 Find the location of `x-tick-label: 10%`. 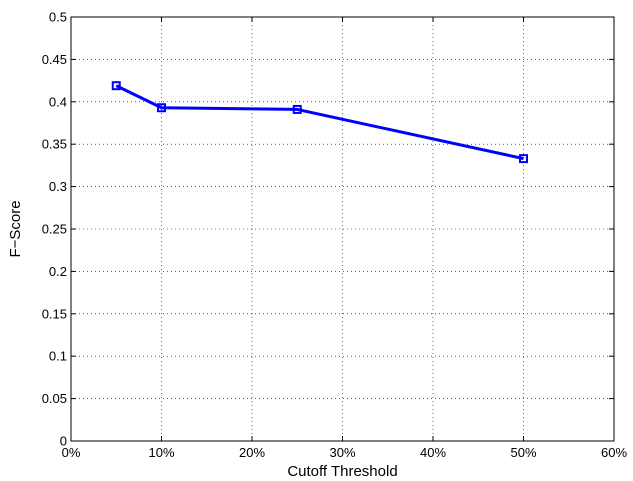

x-tick-label: 10% is located at coordinates (161, 452).